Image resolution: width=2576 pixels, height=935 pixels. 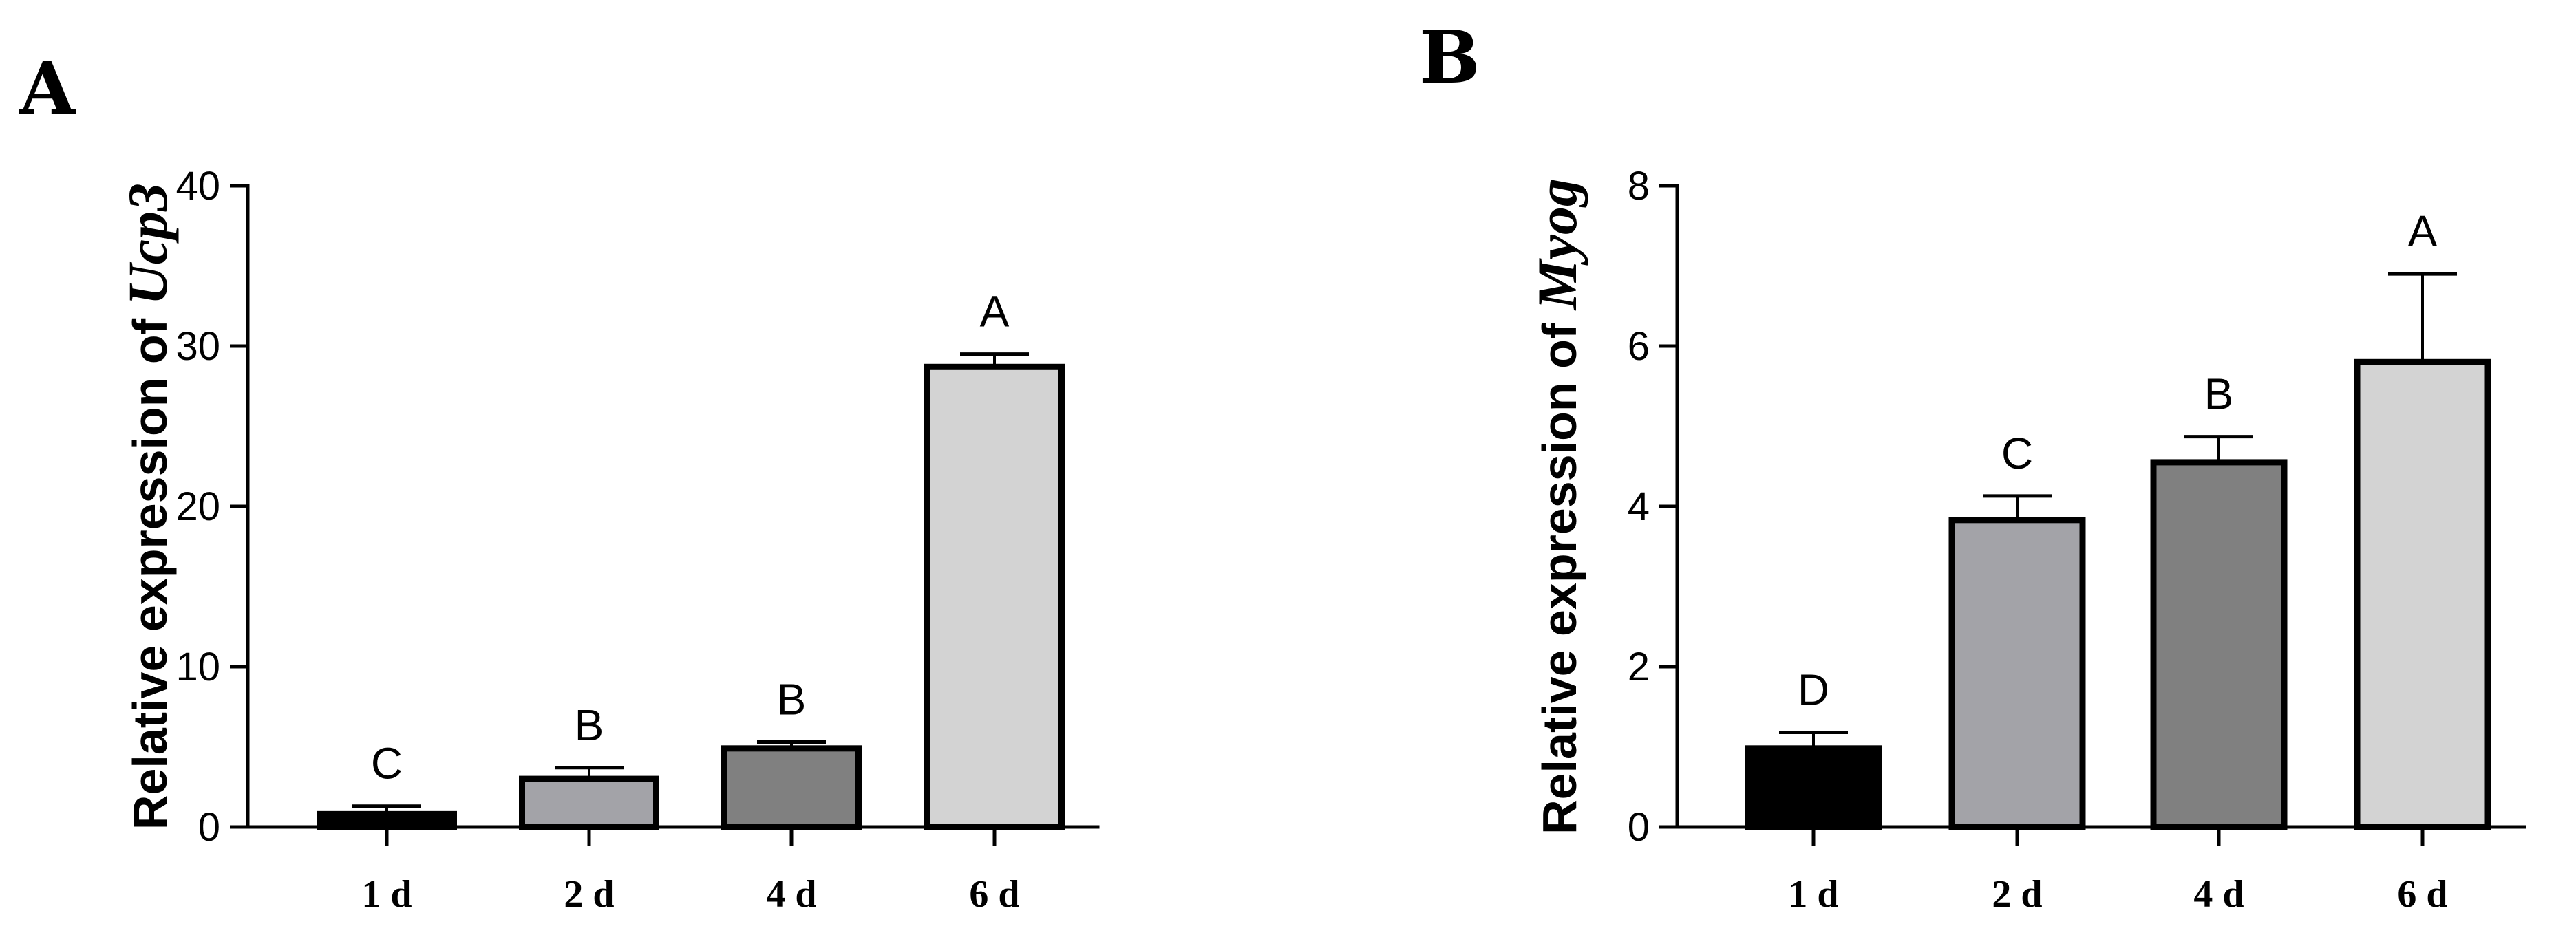 I want to click on y-tick-label: 30, so click(x=197, y=346).